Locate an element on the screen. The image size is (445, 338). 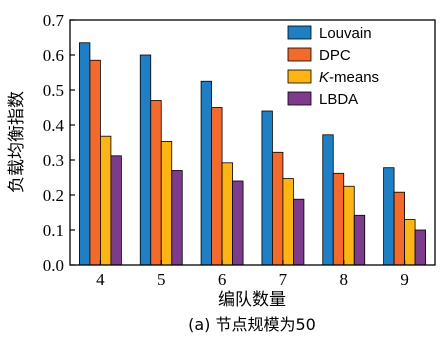
y-tick-label: 0.5 is located at coordinates (53, 90).